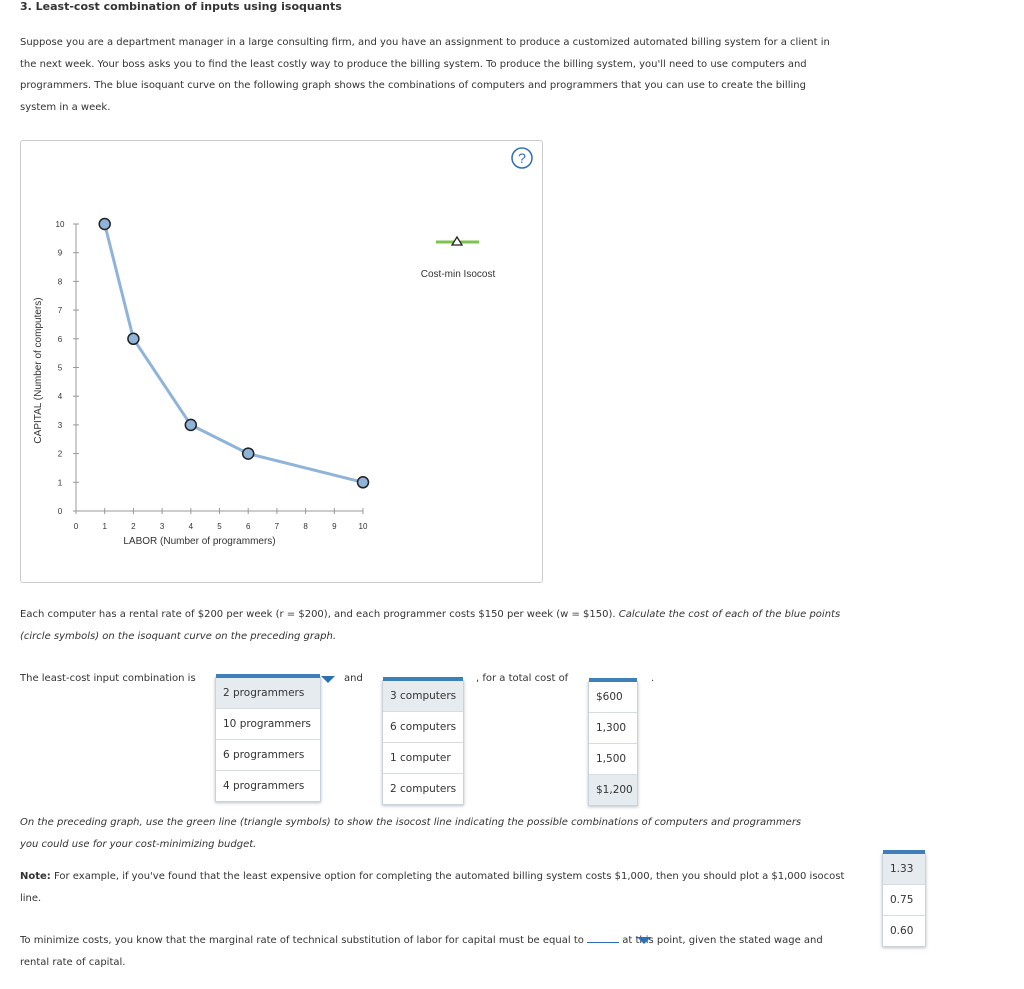  Describe the element at coordinates (423, 696) in the screenshot. I see `option: 3 computers` at that location.